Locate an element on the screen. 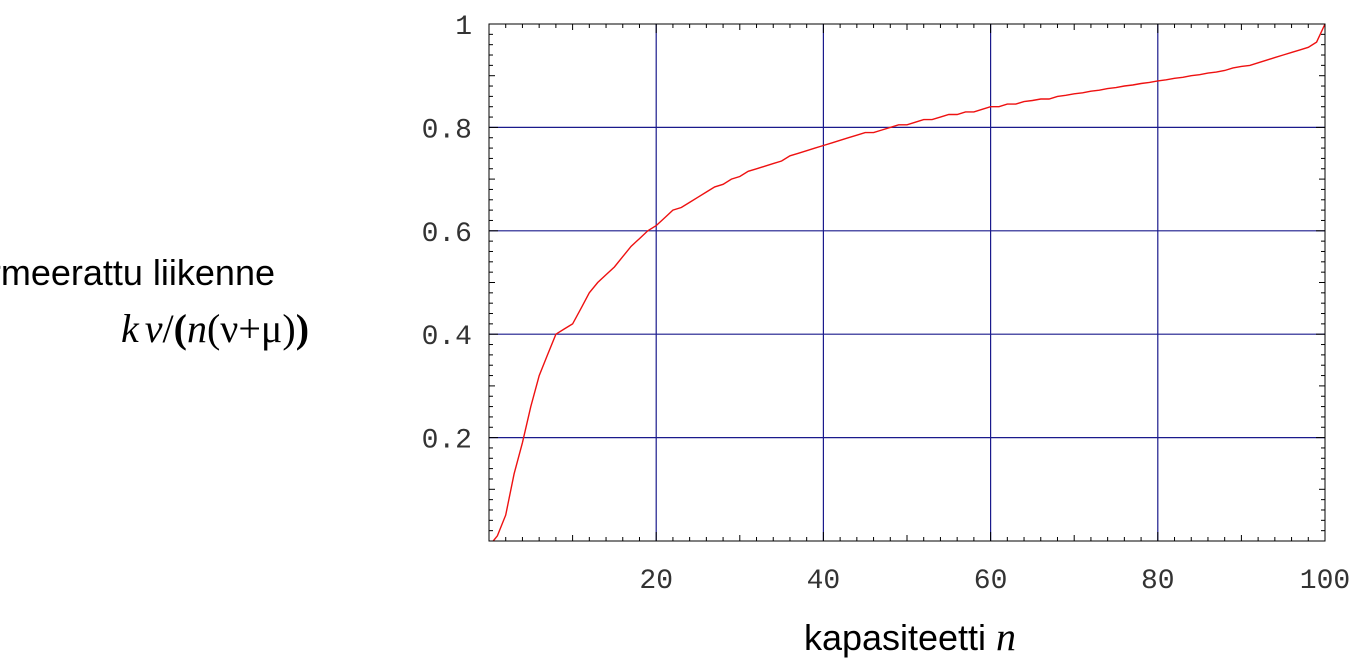  y-axis-label: normeerattu liikenne is located at coordinates (137, 272).